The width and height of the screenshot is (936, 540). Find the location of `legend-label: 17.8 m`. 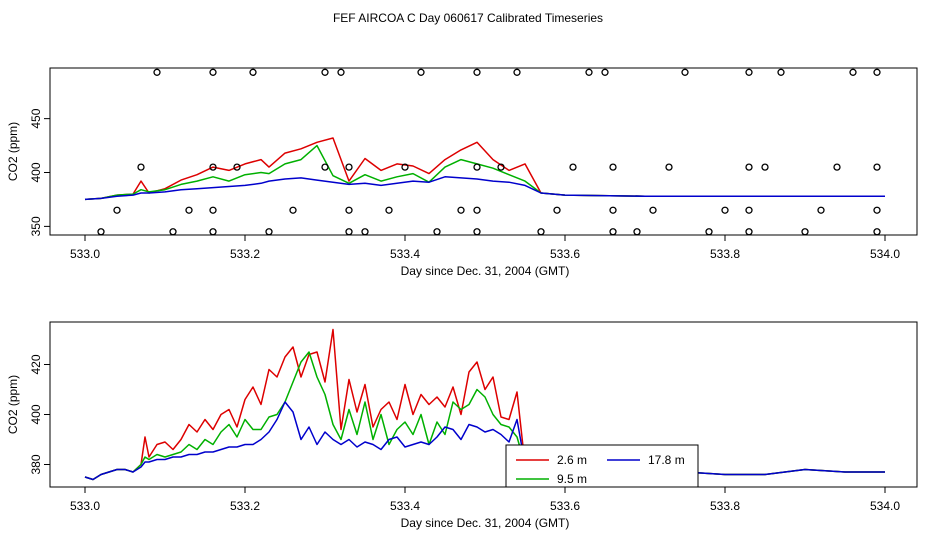

legend-label: 17.8 m is located at coordinates (666, 460).